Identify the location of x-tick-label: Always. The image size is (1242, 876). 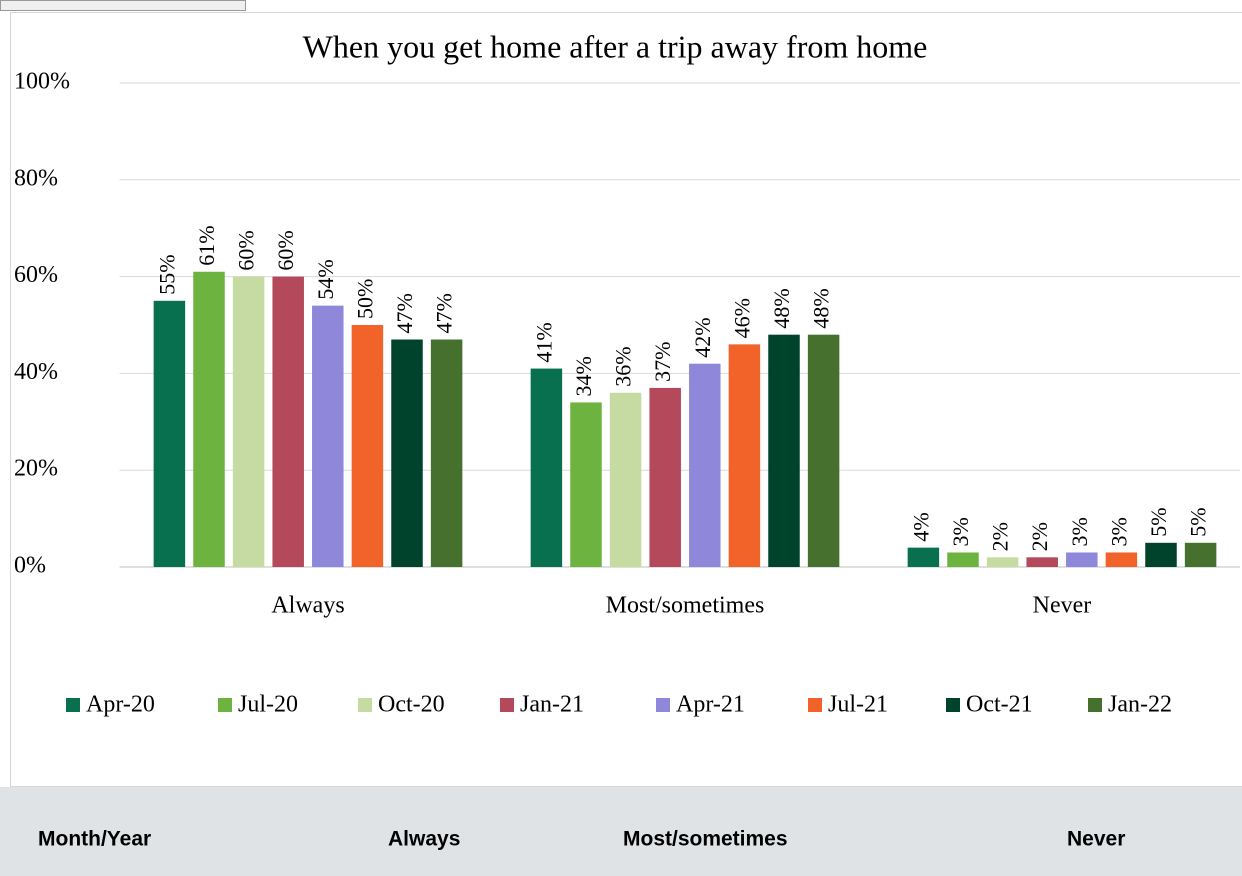
(307, 606).